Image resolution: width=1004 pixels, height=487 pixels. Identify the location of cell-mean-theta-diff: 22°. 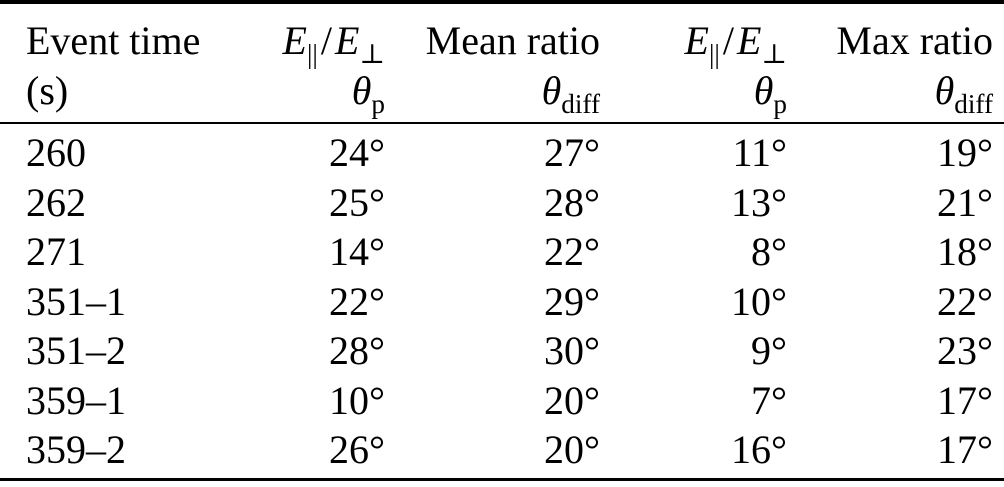
(572, 251).